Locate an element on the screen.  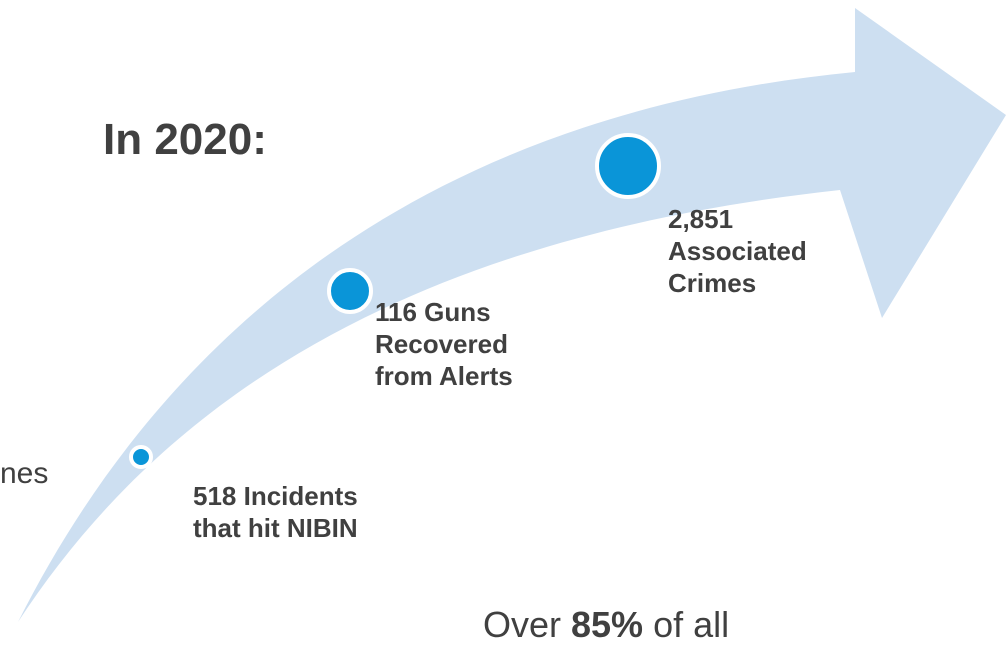
milestone-label-incidents: 518 Incidents that hit NIBIN is located at coordinates (275, 512).